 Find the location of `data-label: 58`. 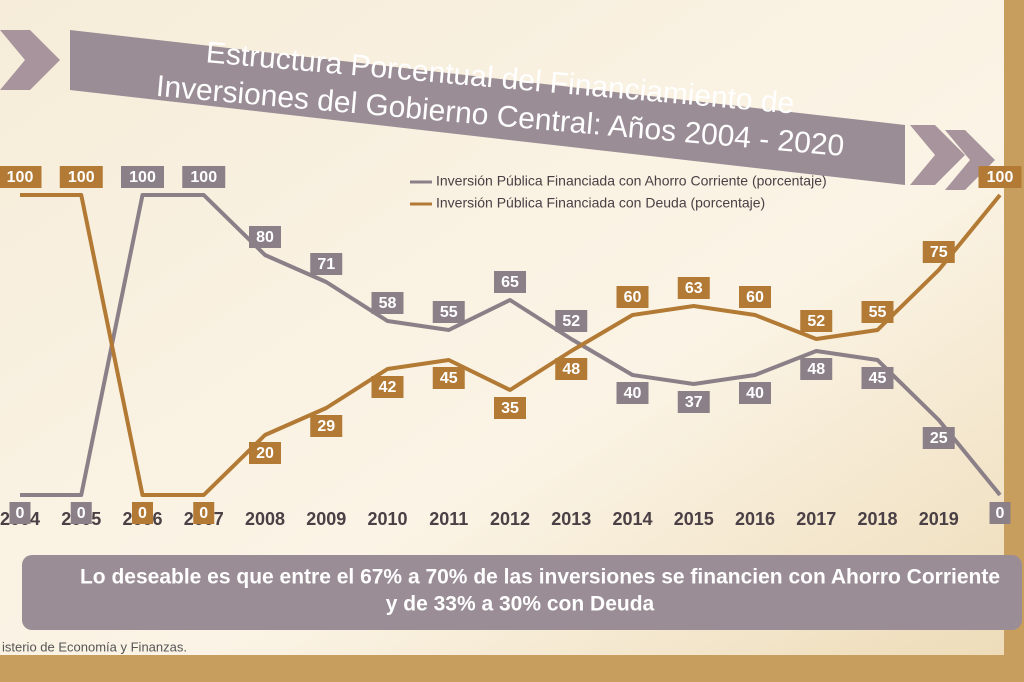

data-label: 58 is located at coordinates (388, 303).